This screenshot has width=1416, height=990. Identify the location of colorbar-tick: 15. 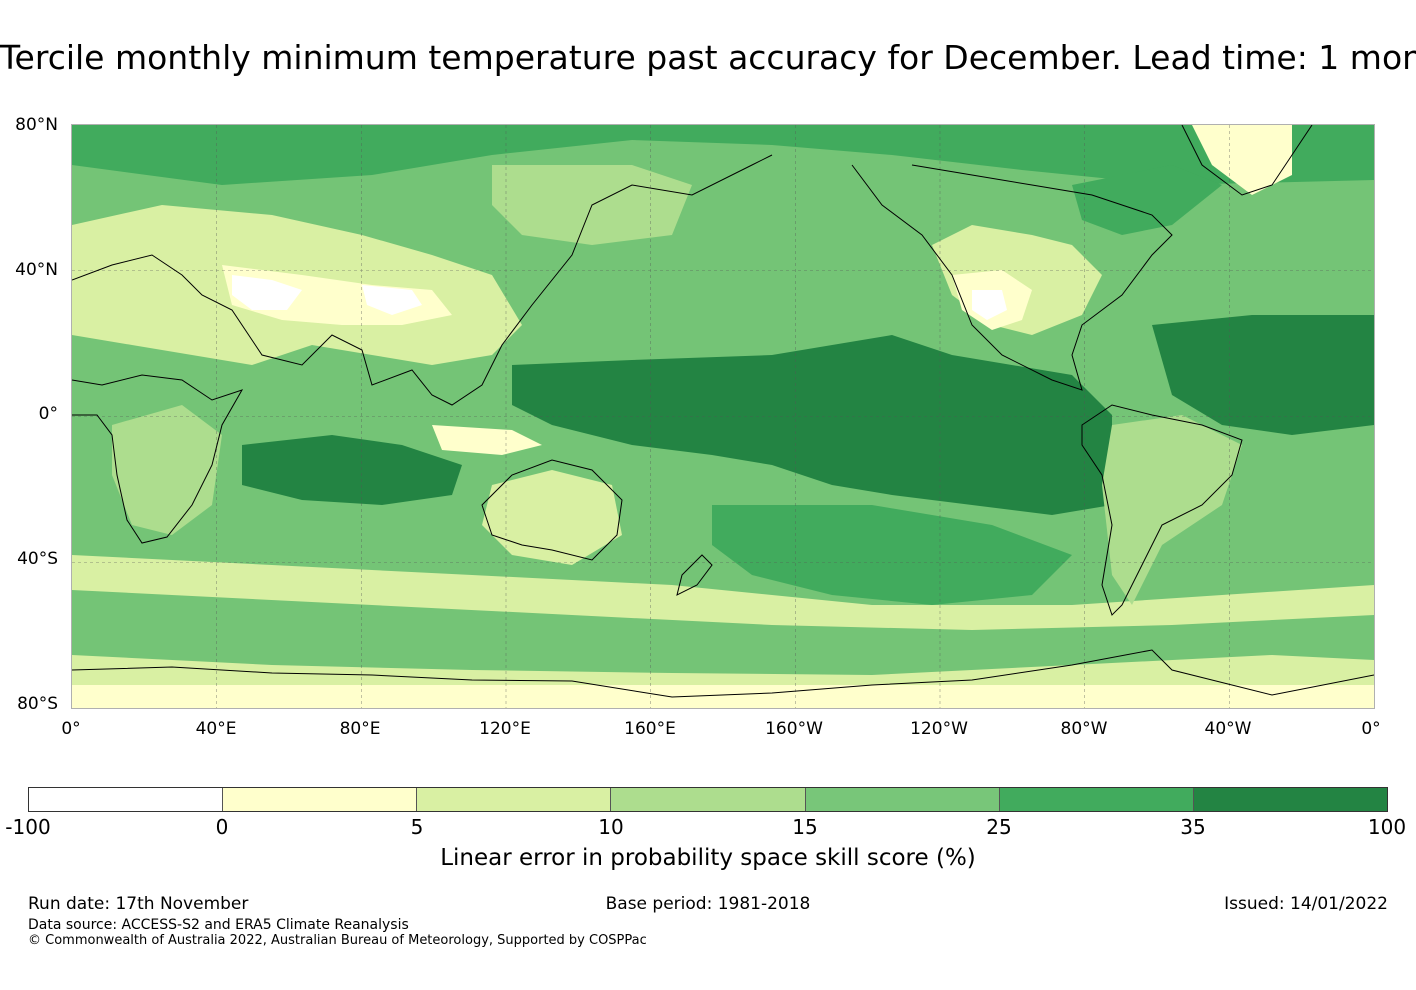
(805, 827).